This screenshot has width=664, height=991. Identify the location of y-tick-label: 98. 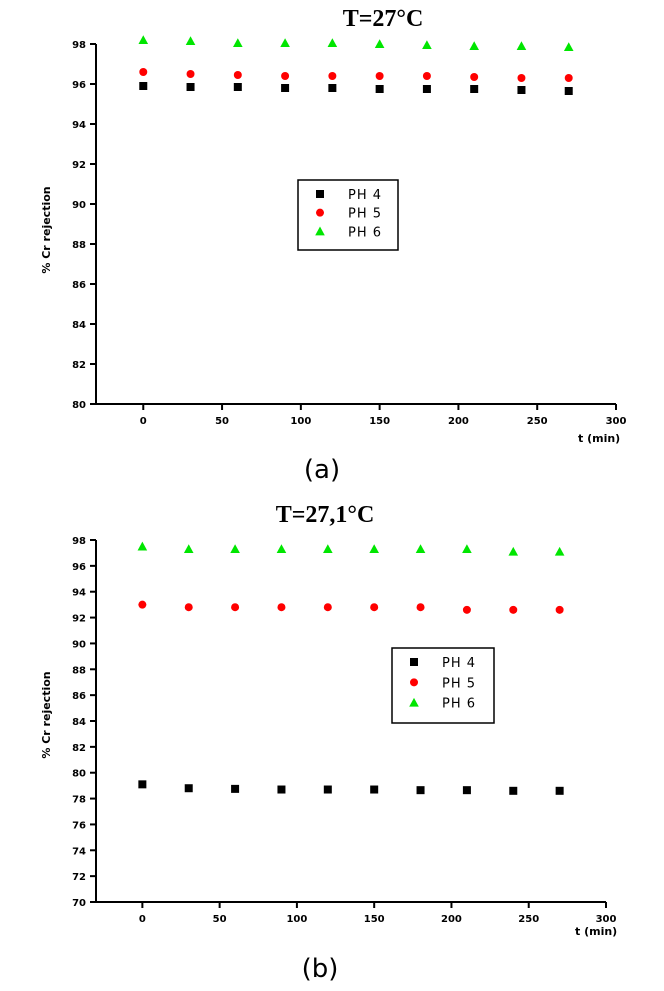
(79, 45).